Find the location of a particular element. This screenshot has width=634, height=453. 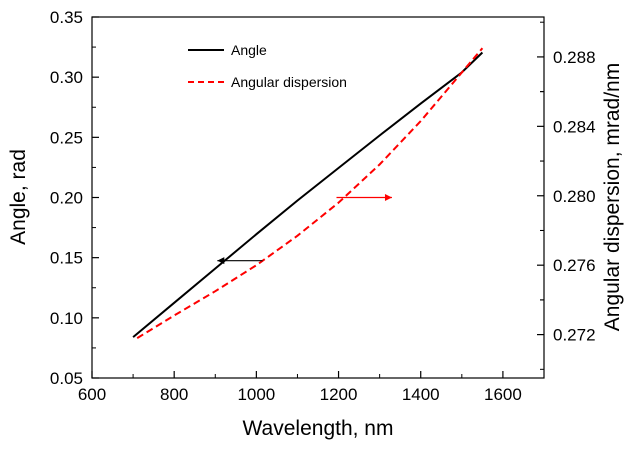

y2-tick-label: 0.284 is located at coordinates (574, 126).